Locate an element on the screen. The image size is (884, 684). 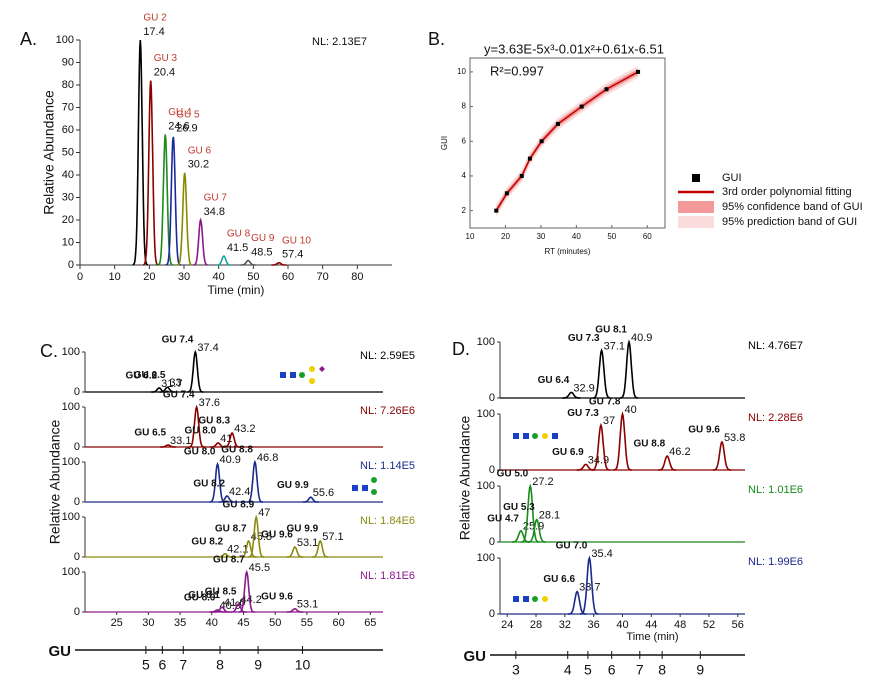
y-tick-label: 80 is located at coordinates (68, 85).